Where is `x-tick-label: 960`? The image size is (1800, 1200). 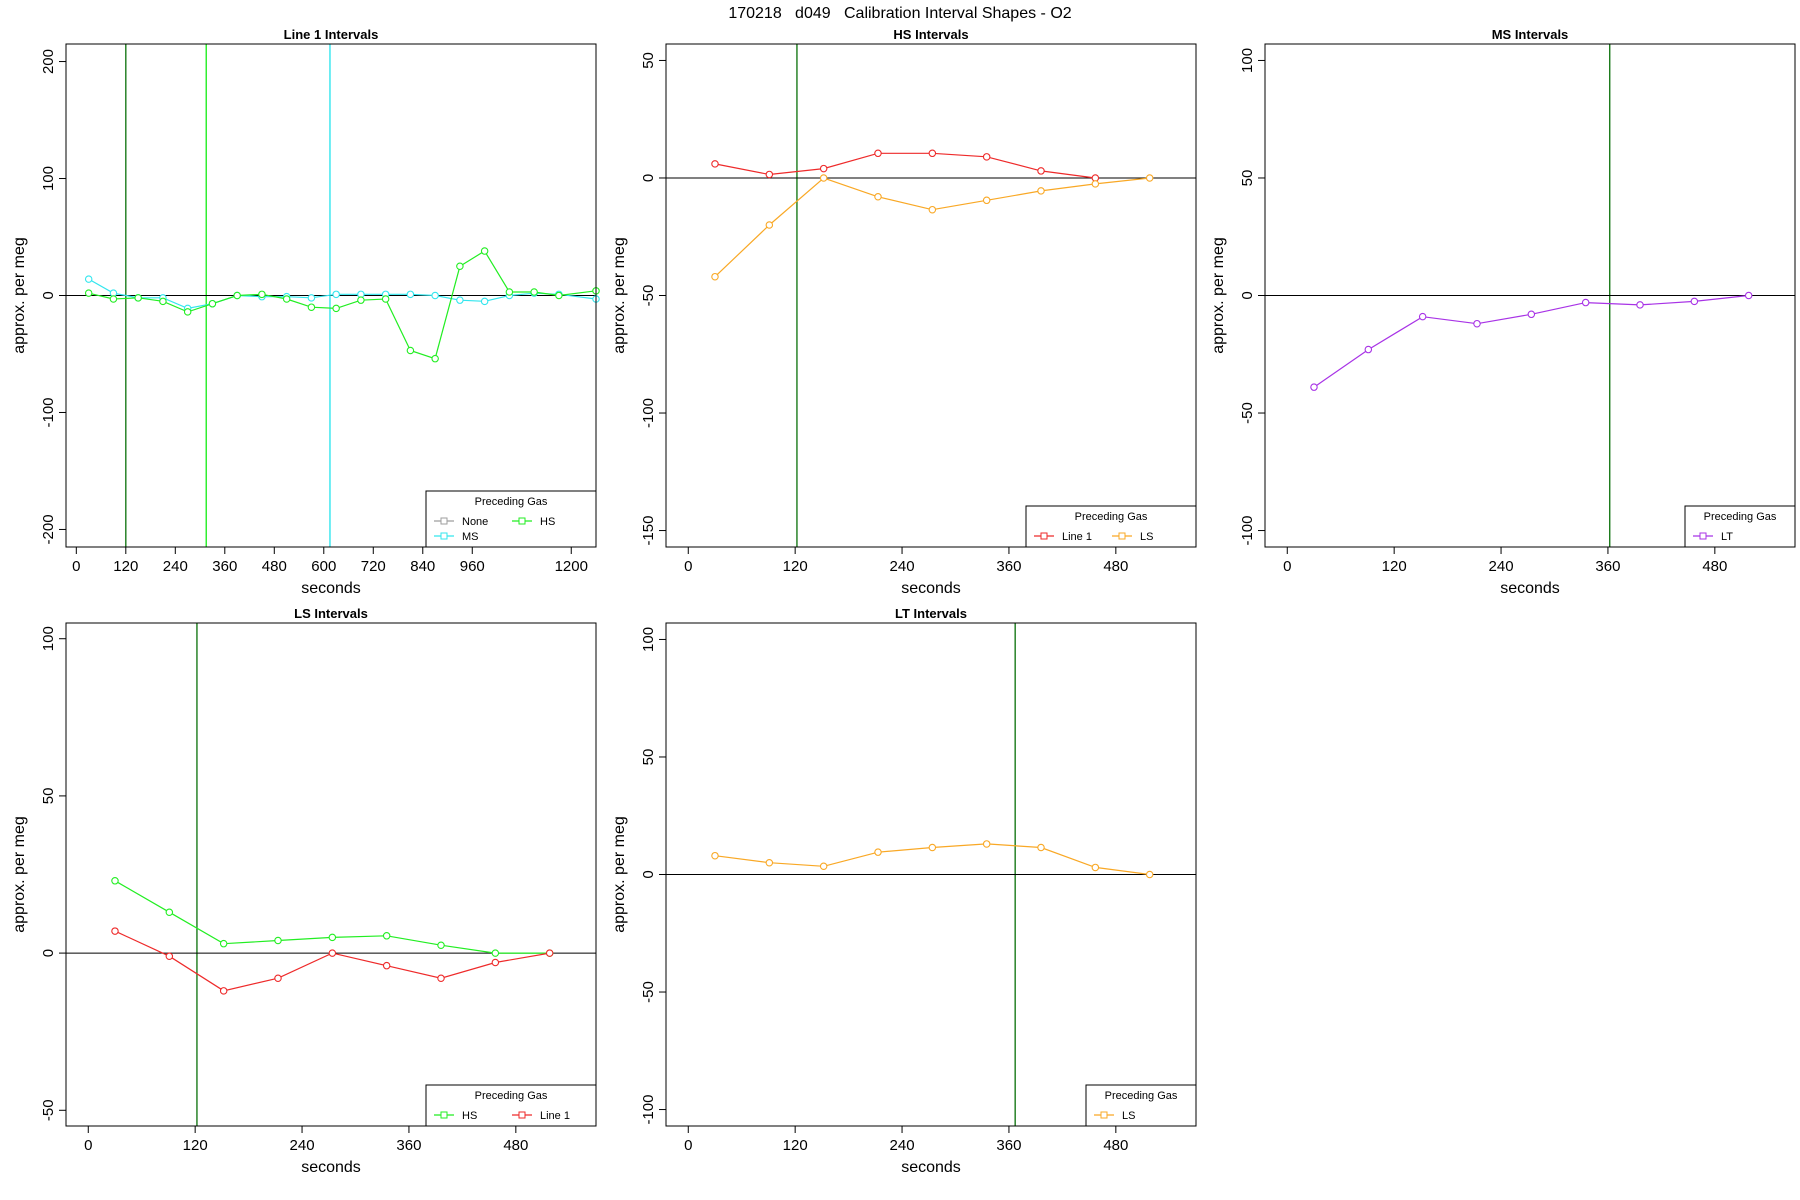 x-tick-label: 960 is located at coordinates (472, 566).